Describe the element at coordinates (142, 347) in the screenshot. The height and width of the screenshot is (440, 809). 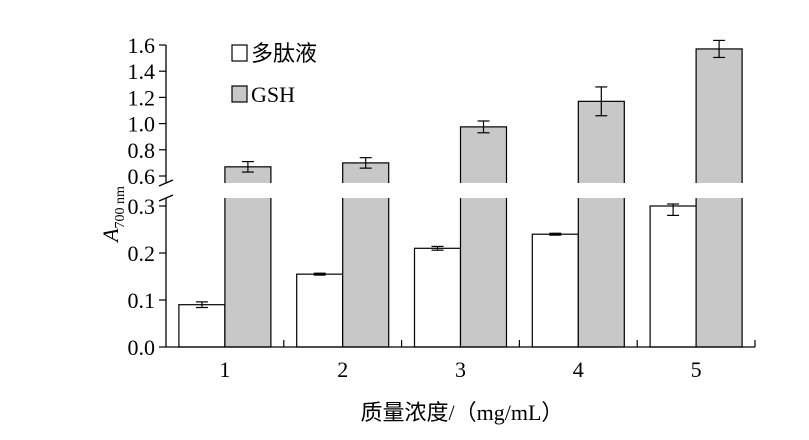
I see `y-tick-label: 0.0` at that location.